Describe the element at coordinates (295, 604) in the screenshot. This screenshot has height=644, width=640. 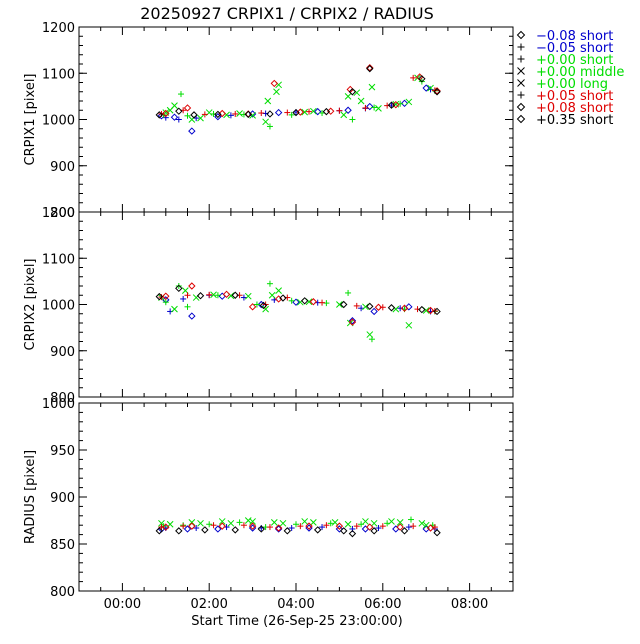
I see `x-tick-label: 04:00` at that location.